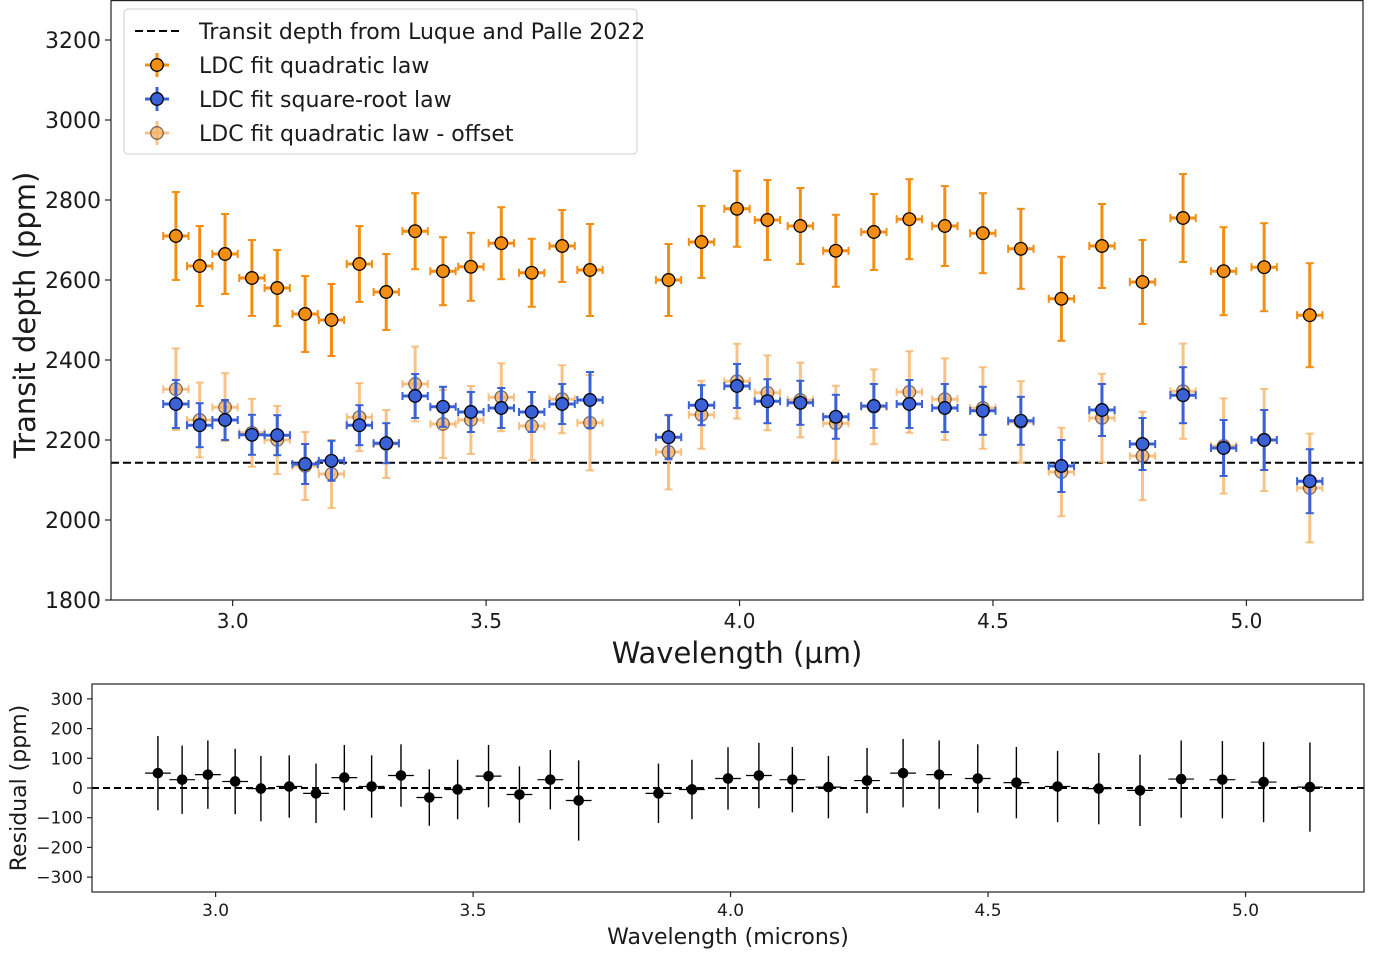  What do you see at coordinates (19, 788) in the screenshot?
I see `residual-y-axis-label: Residual (ppm)` at bounding box center [19, 788].